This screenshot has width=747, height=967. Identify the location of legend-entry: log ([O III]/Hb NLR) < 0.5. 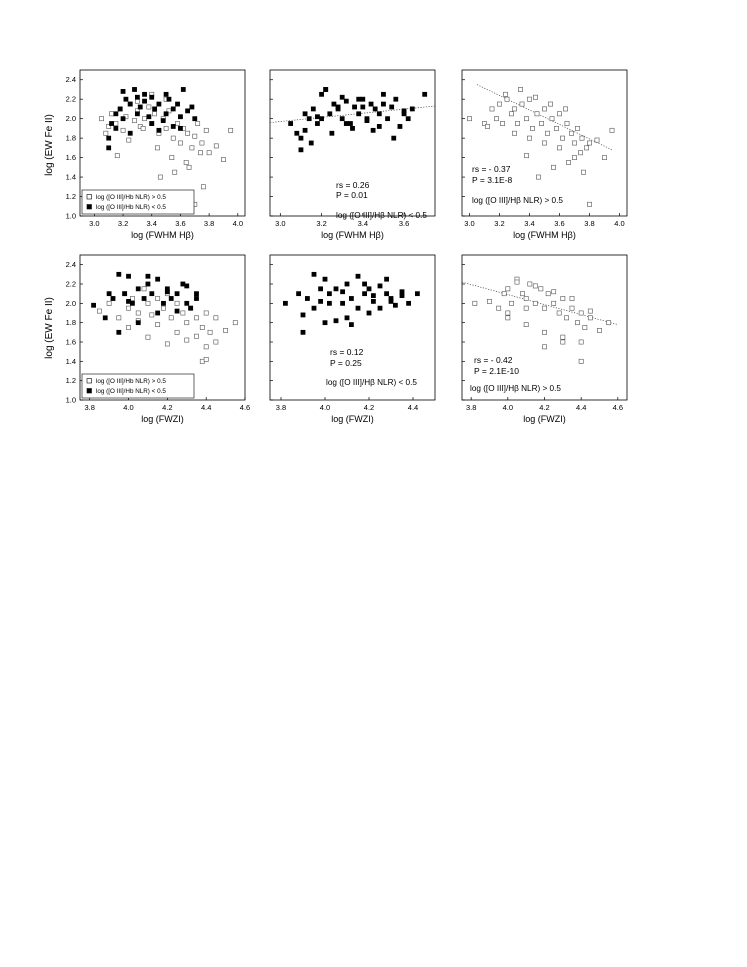
(131, 207).